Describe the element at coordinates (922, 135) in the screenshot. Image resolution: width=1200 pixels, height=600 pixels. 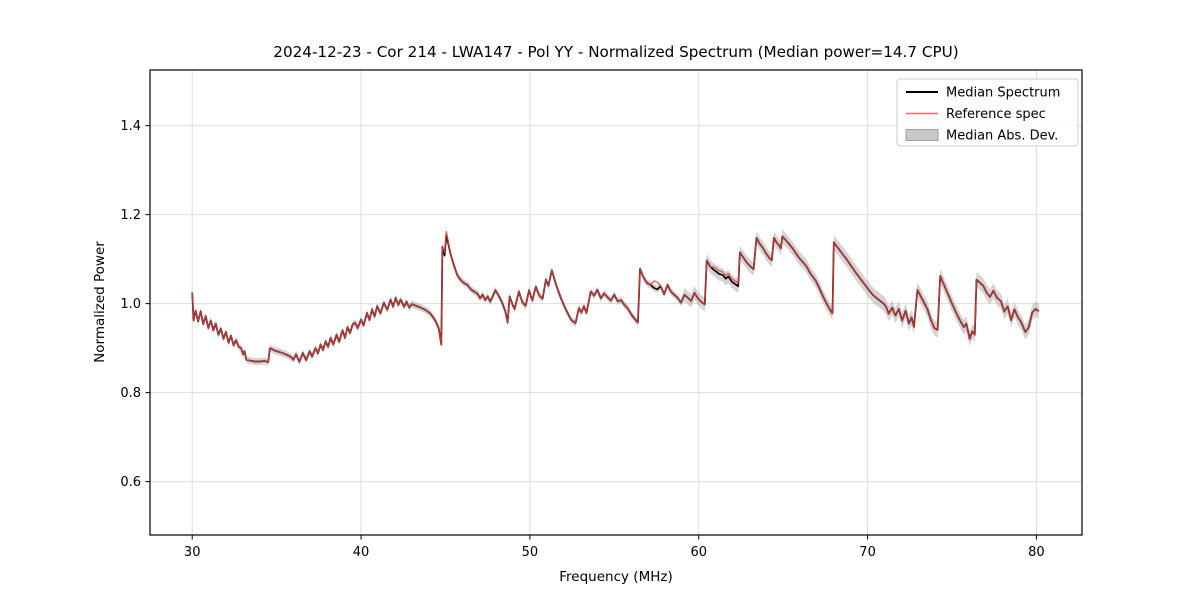
I see `legend-swatch-patch` at that location.